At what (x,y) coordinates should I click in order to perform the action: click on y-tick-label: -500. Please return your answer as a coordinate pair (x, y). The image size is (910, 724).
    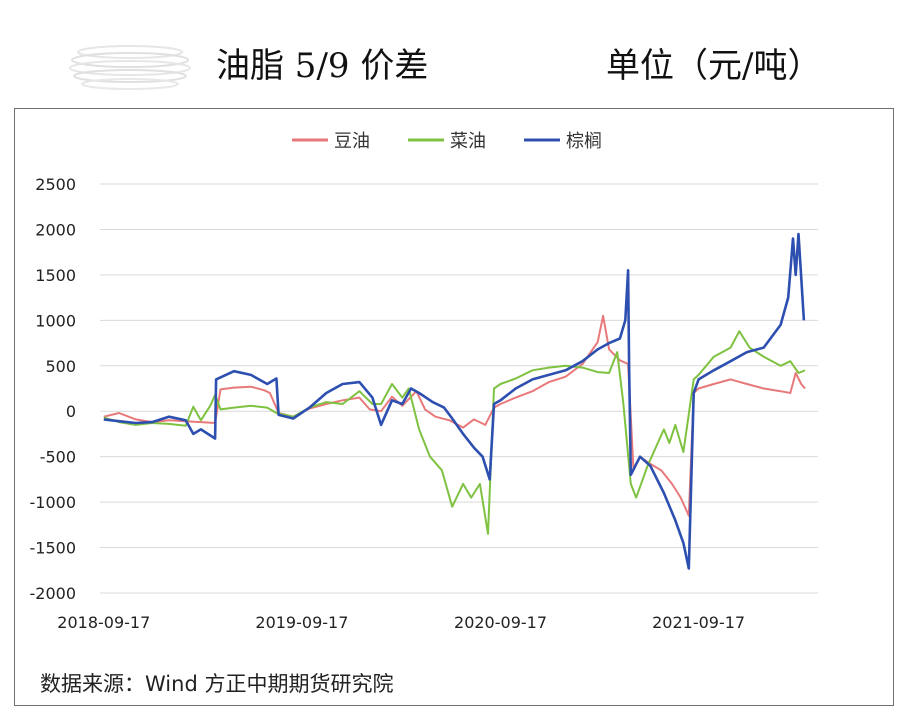
    Looking at the image, I should click on (58, 457).